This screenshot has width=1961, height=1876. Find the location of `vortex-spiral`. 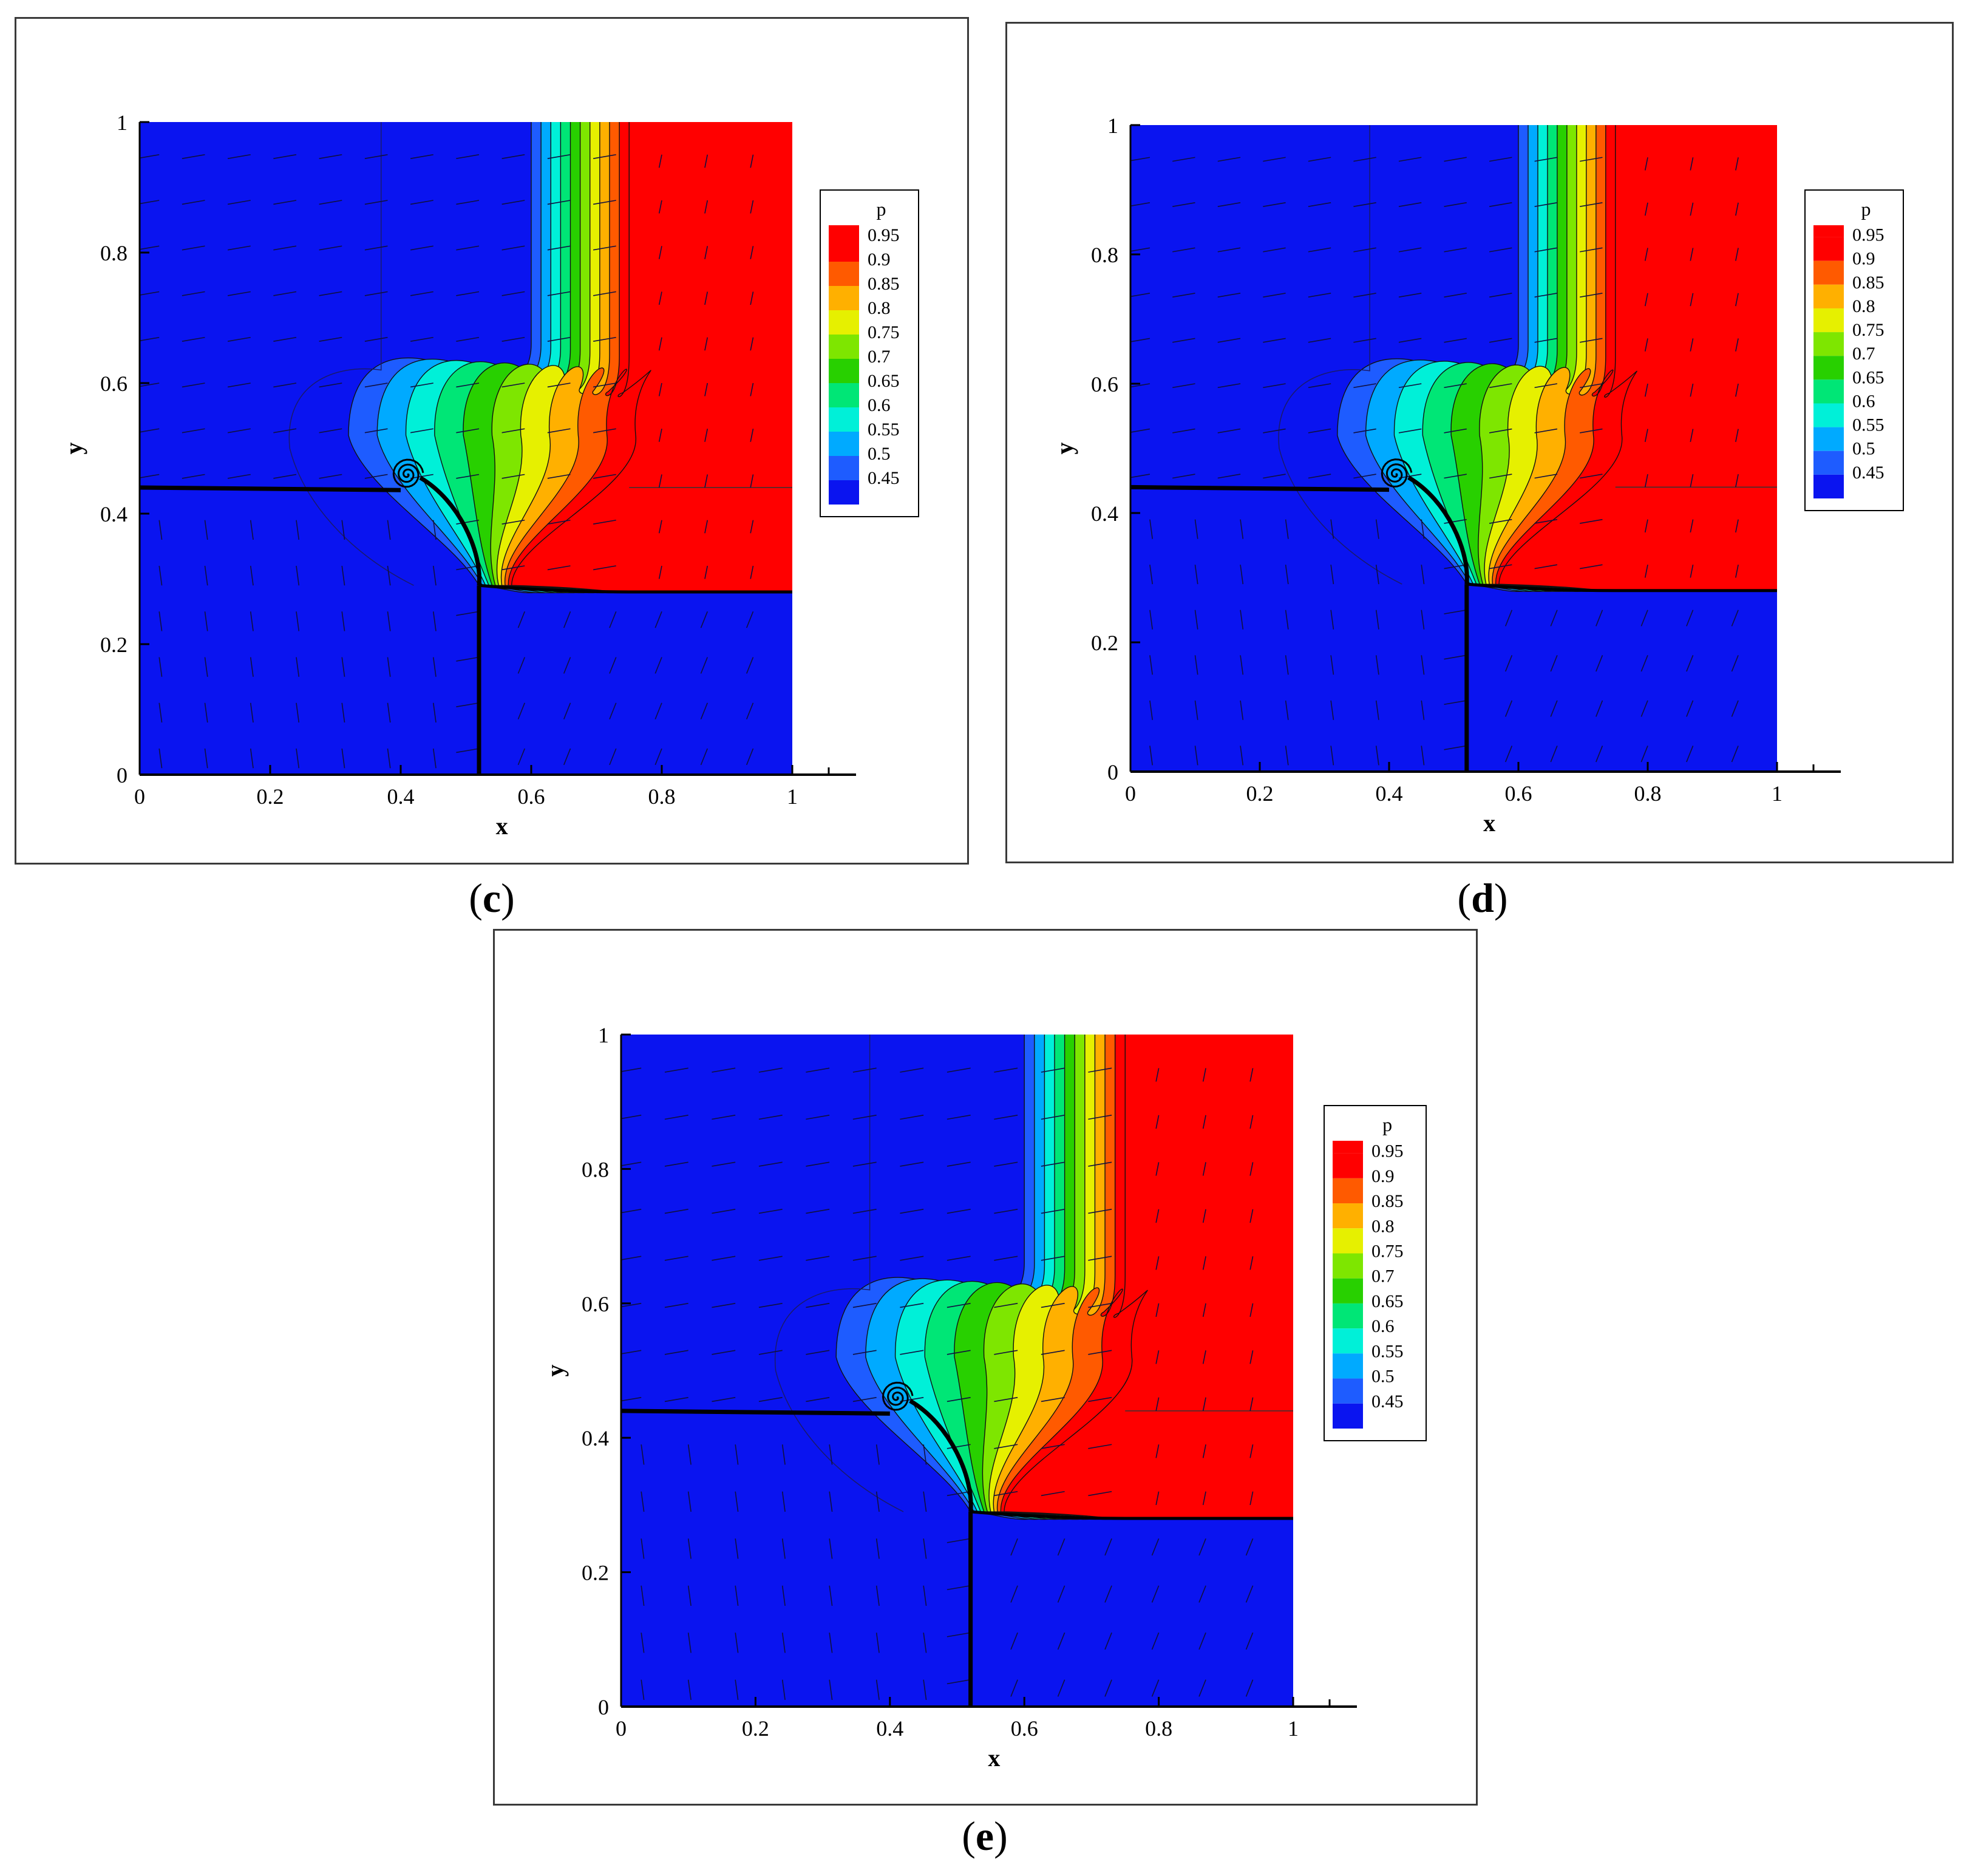

vortex-spiral is located at coordinates (898, 1396).